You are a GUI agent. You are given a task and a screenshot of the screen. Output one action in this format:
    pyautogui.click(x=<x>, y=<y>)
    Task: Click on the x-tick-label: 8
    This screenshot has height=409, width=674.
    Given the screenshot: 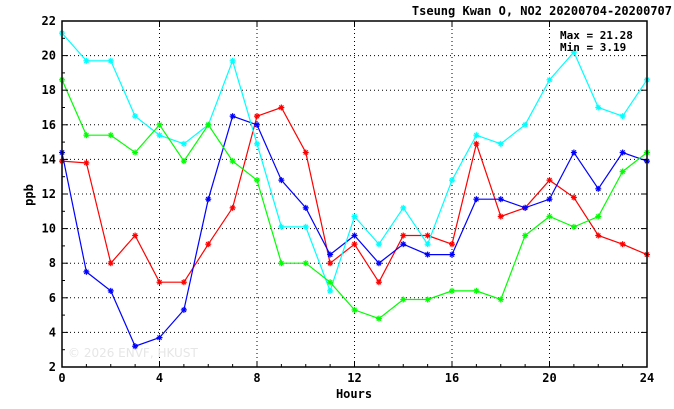 What is the action you would take?
    pyautogui.click(x=256, y=378)
    